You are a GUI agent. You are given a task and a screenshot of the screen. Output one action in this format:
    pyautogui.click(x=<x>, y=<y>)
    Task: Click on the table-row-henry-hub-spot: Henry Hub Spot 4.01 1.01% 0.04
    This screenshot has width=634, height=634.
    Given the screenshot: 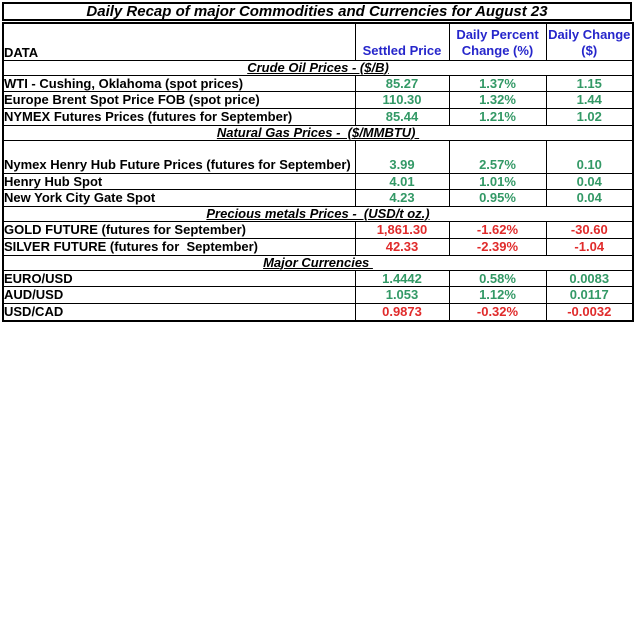 What is the action you would take?
    pyautogui.click(x=318, y=181)
    